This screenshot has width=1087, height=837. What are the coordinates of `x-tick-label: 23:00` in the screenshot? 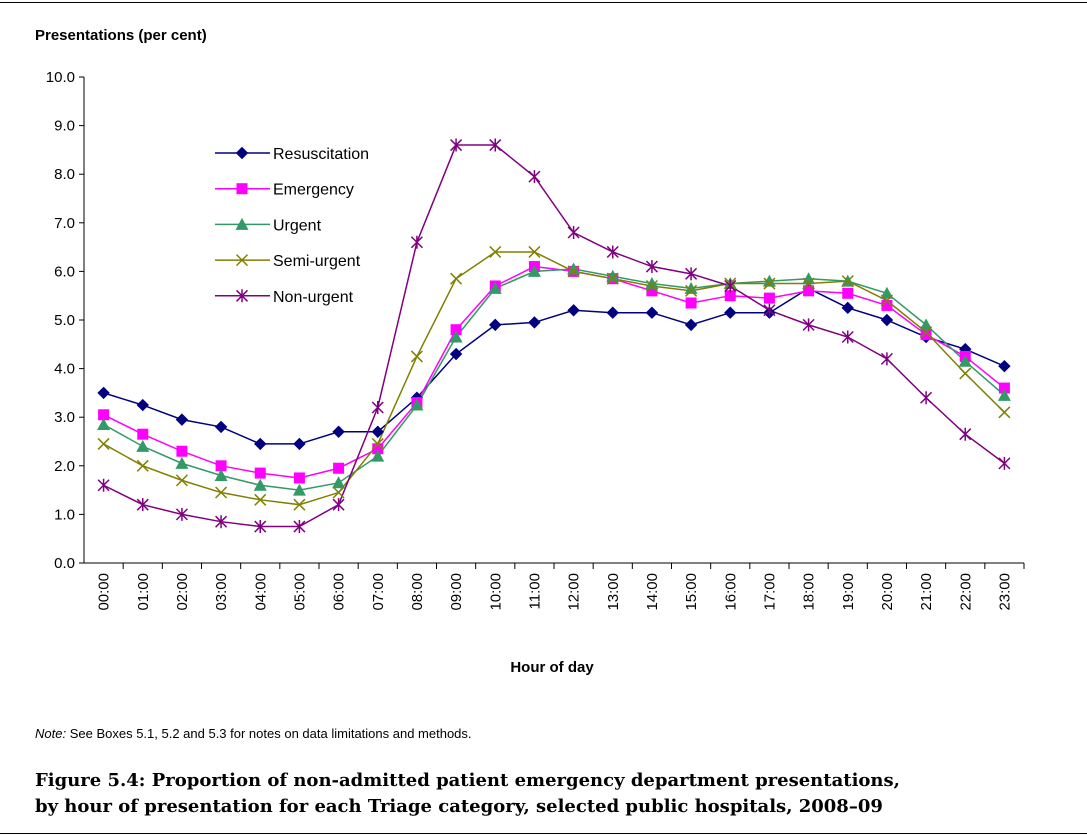 It's located at (1004, 592).